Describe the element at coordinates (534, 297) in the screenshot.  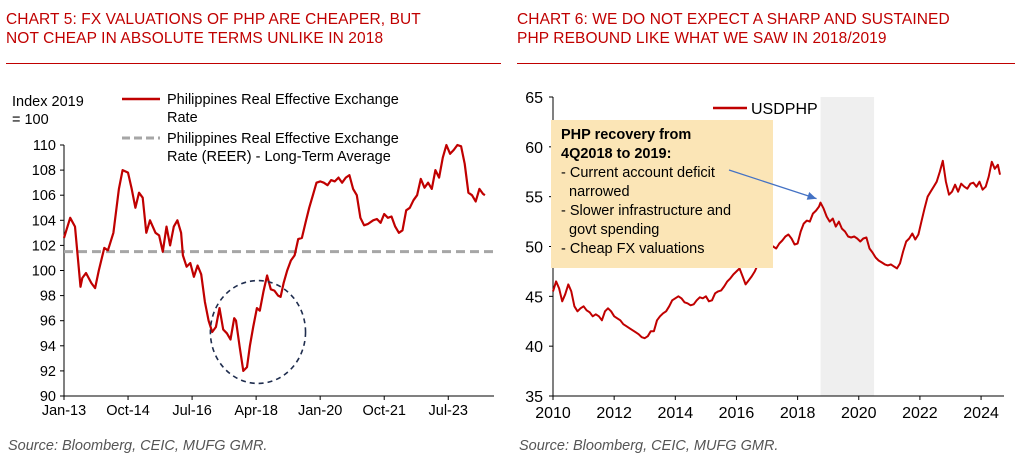
I see `chart6-ytick-label: 45` at that location.